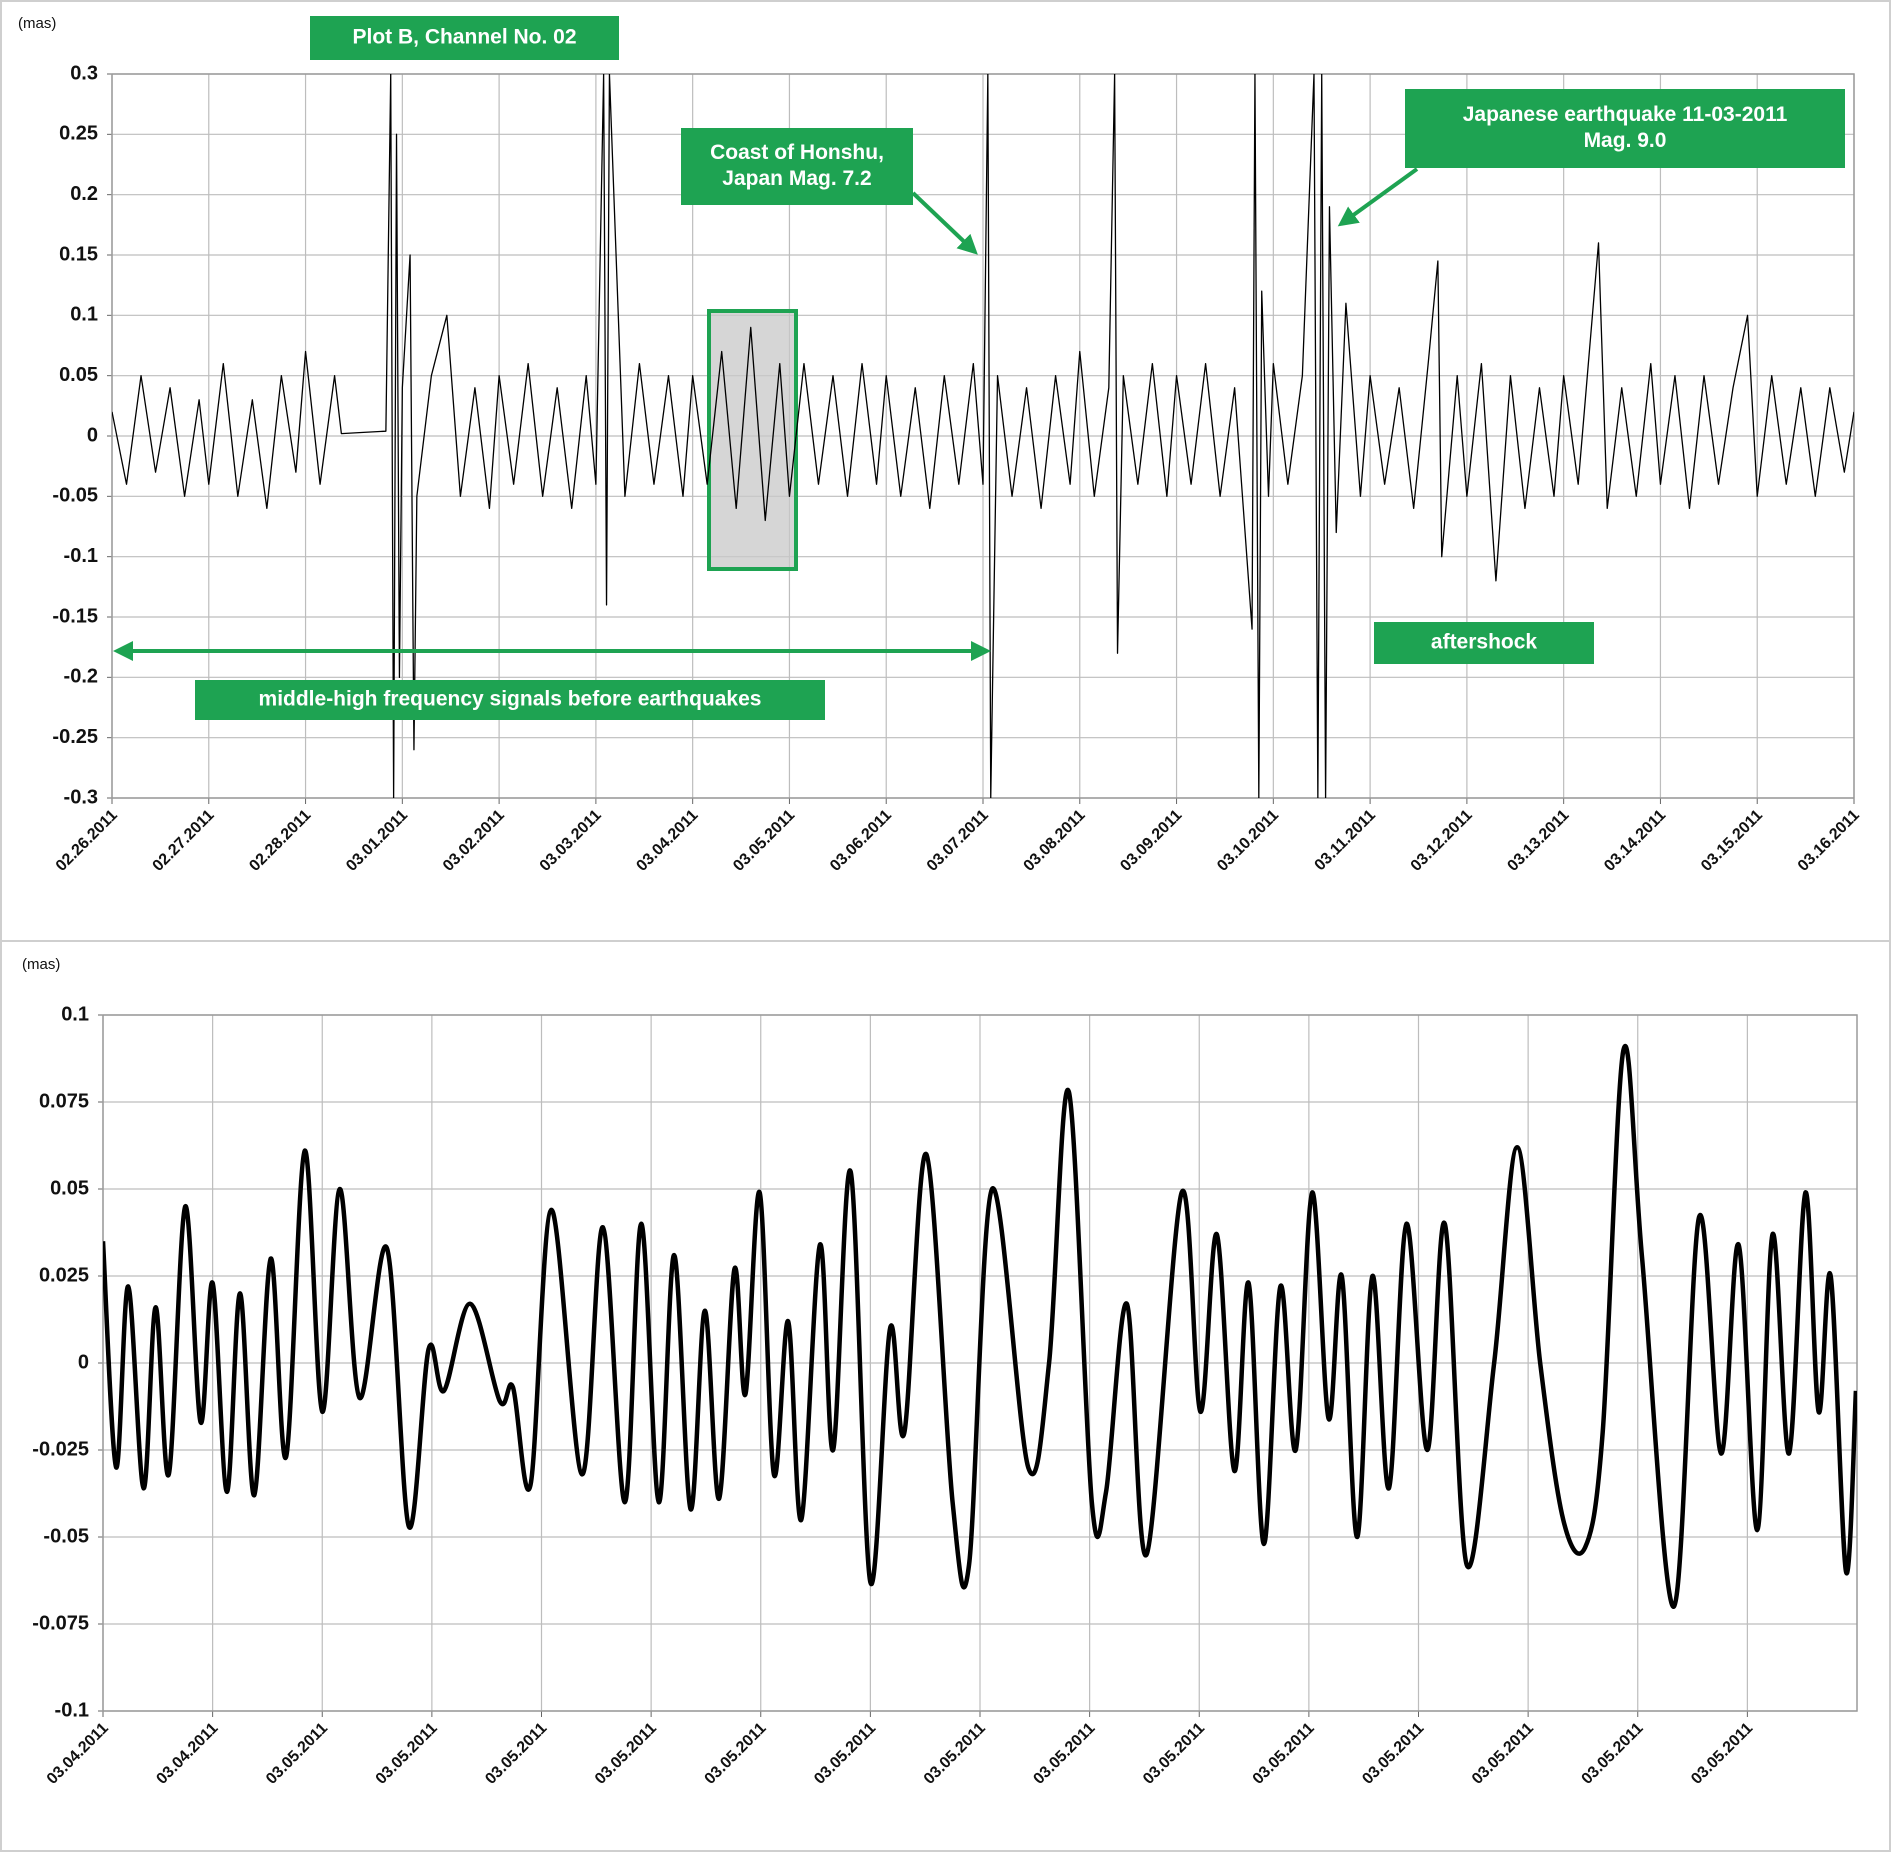 The width and height of the screenshot is (1891, 1857). Describe the element at coordinates (78, 254) in the screenshot. I see `y-tick-label: 0.15` at that location.